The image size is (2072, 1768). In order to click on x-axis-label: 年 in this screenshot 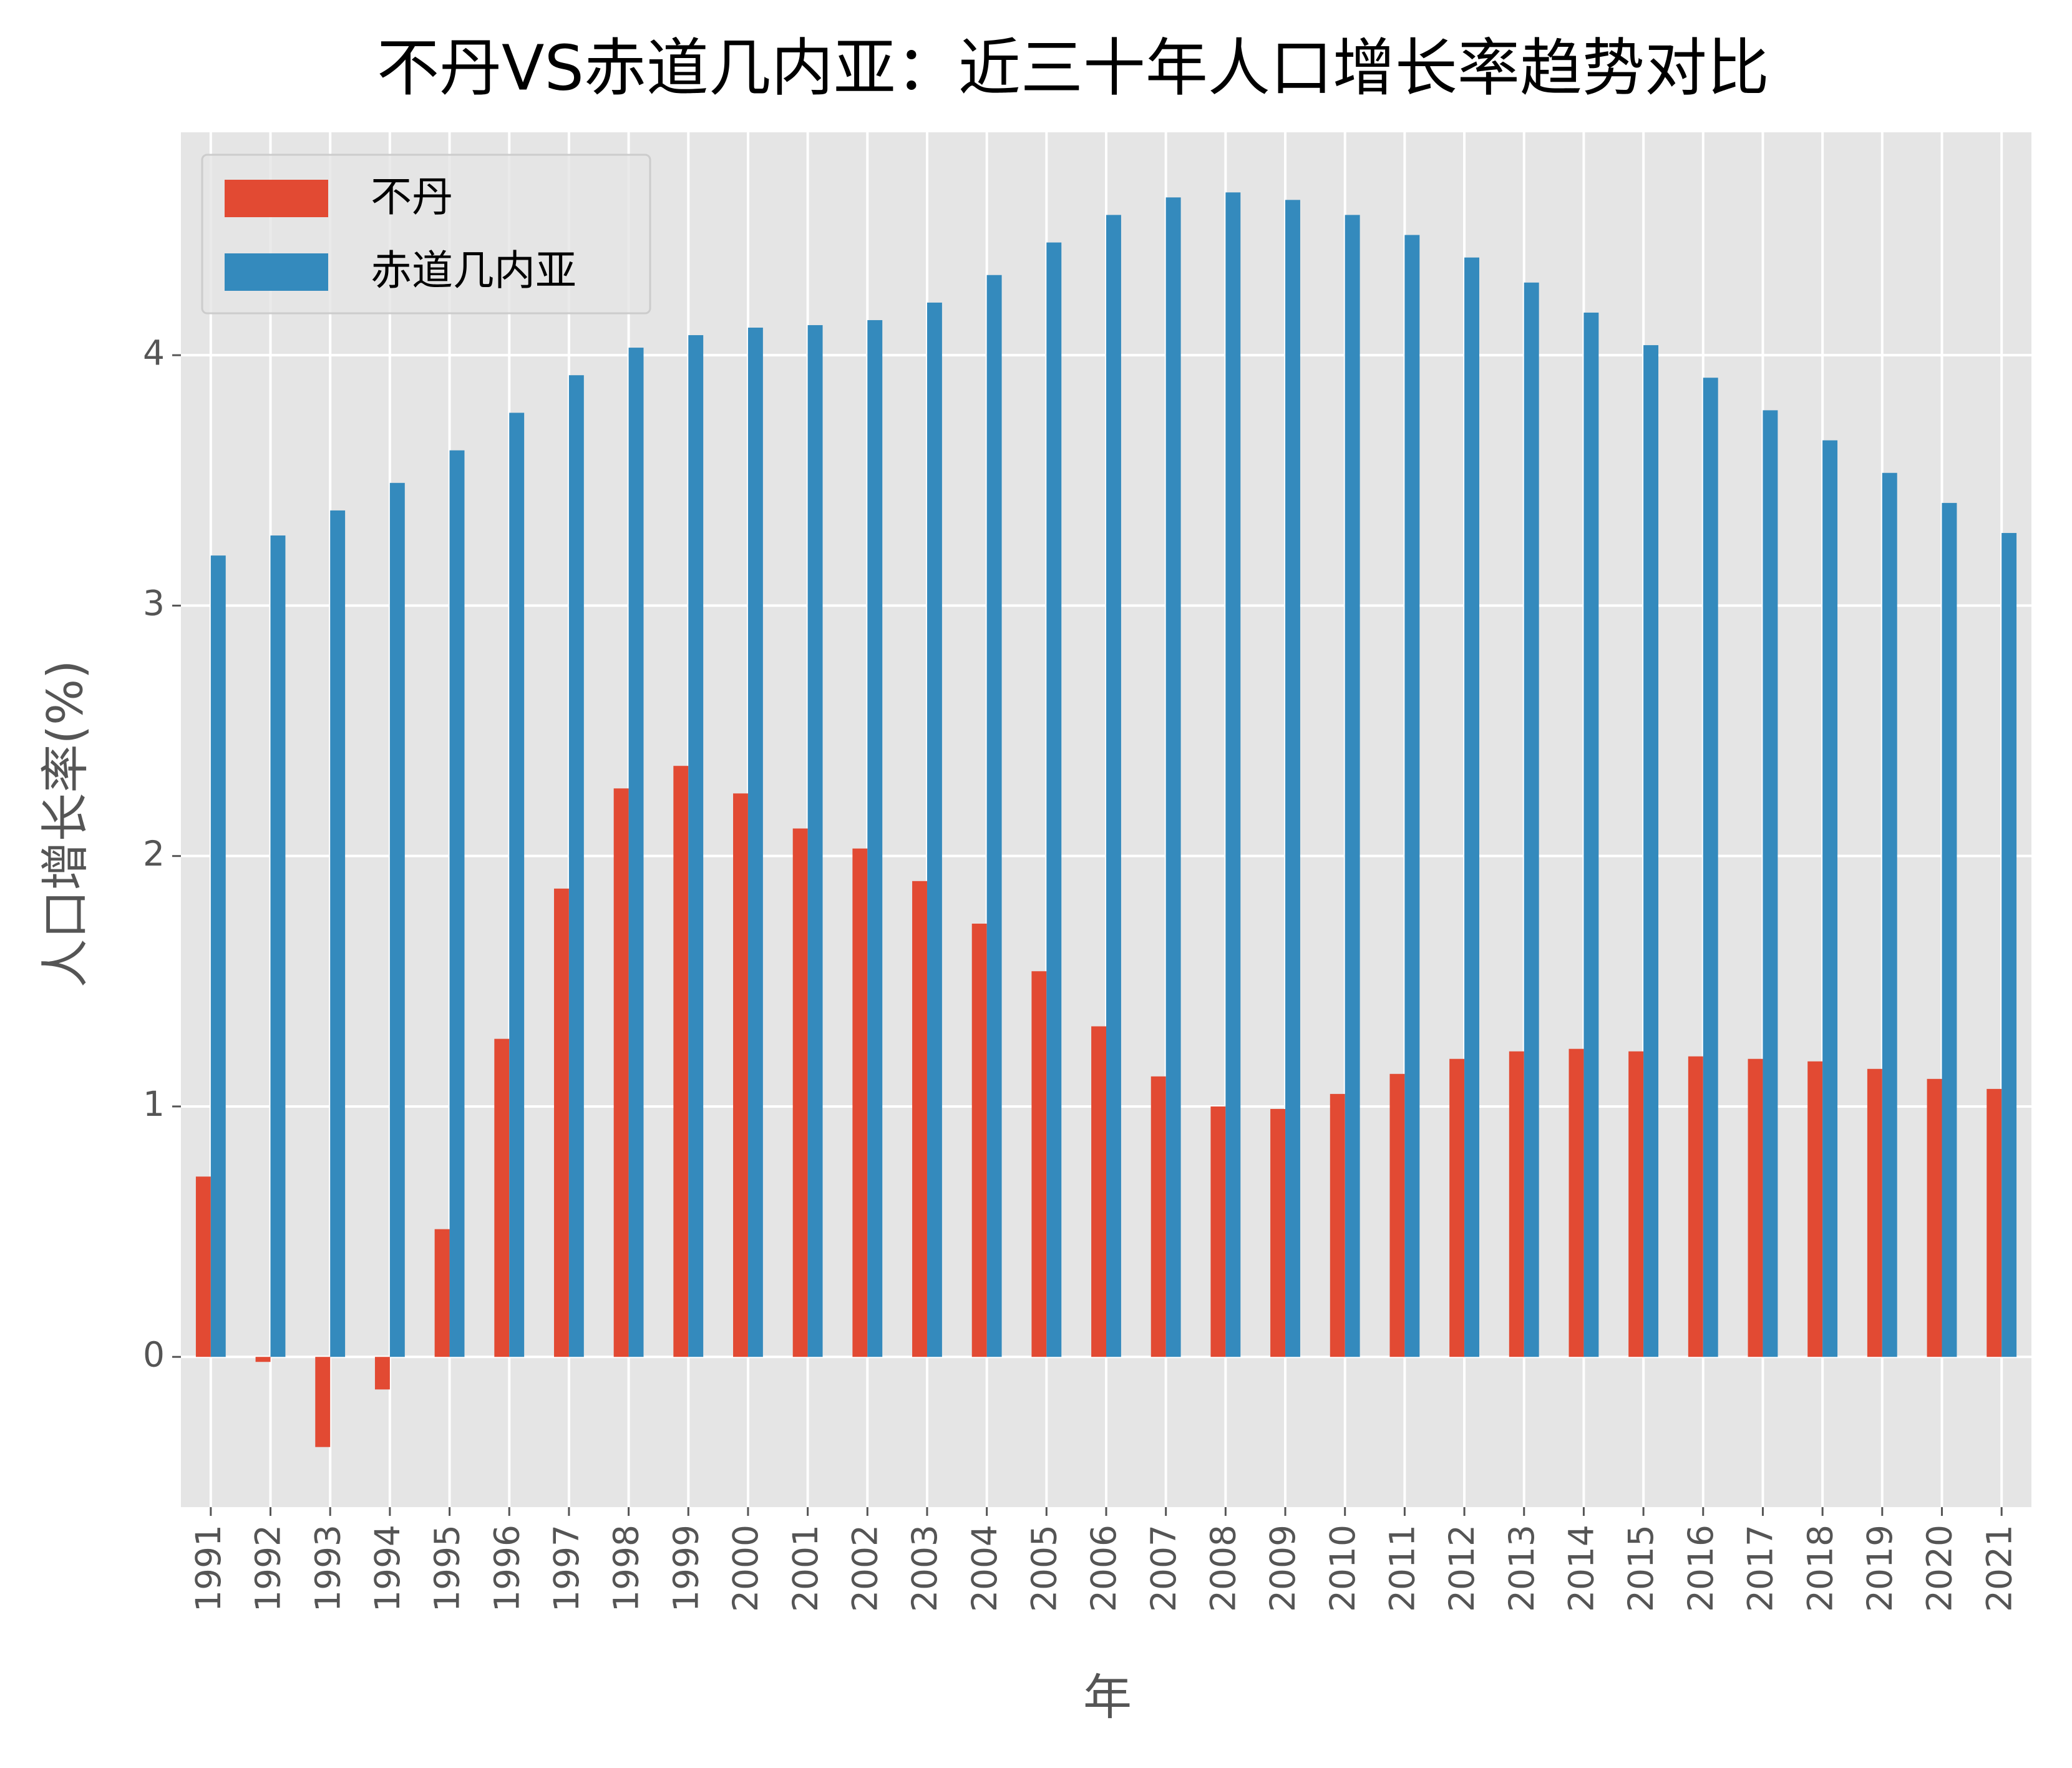, I will do `click(1107, 1698)`.